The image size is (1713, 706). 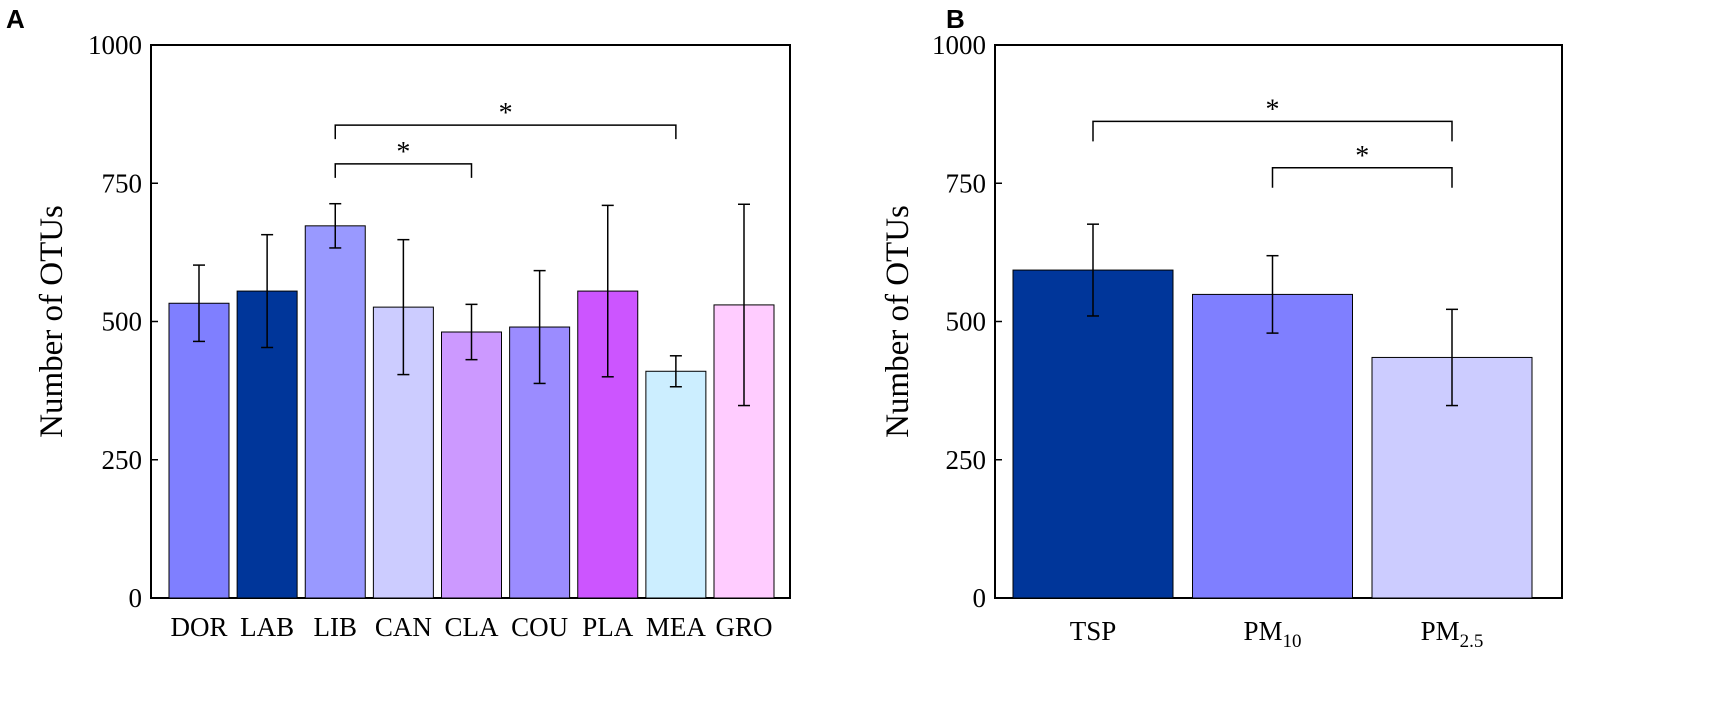 I want to click on panel-a-y-tick-label: 0, so click(x=136, y=598).